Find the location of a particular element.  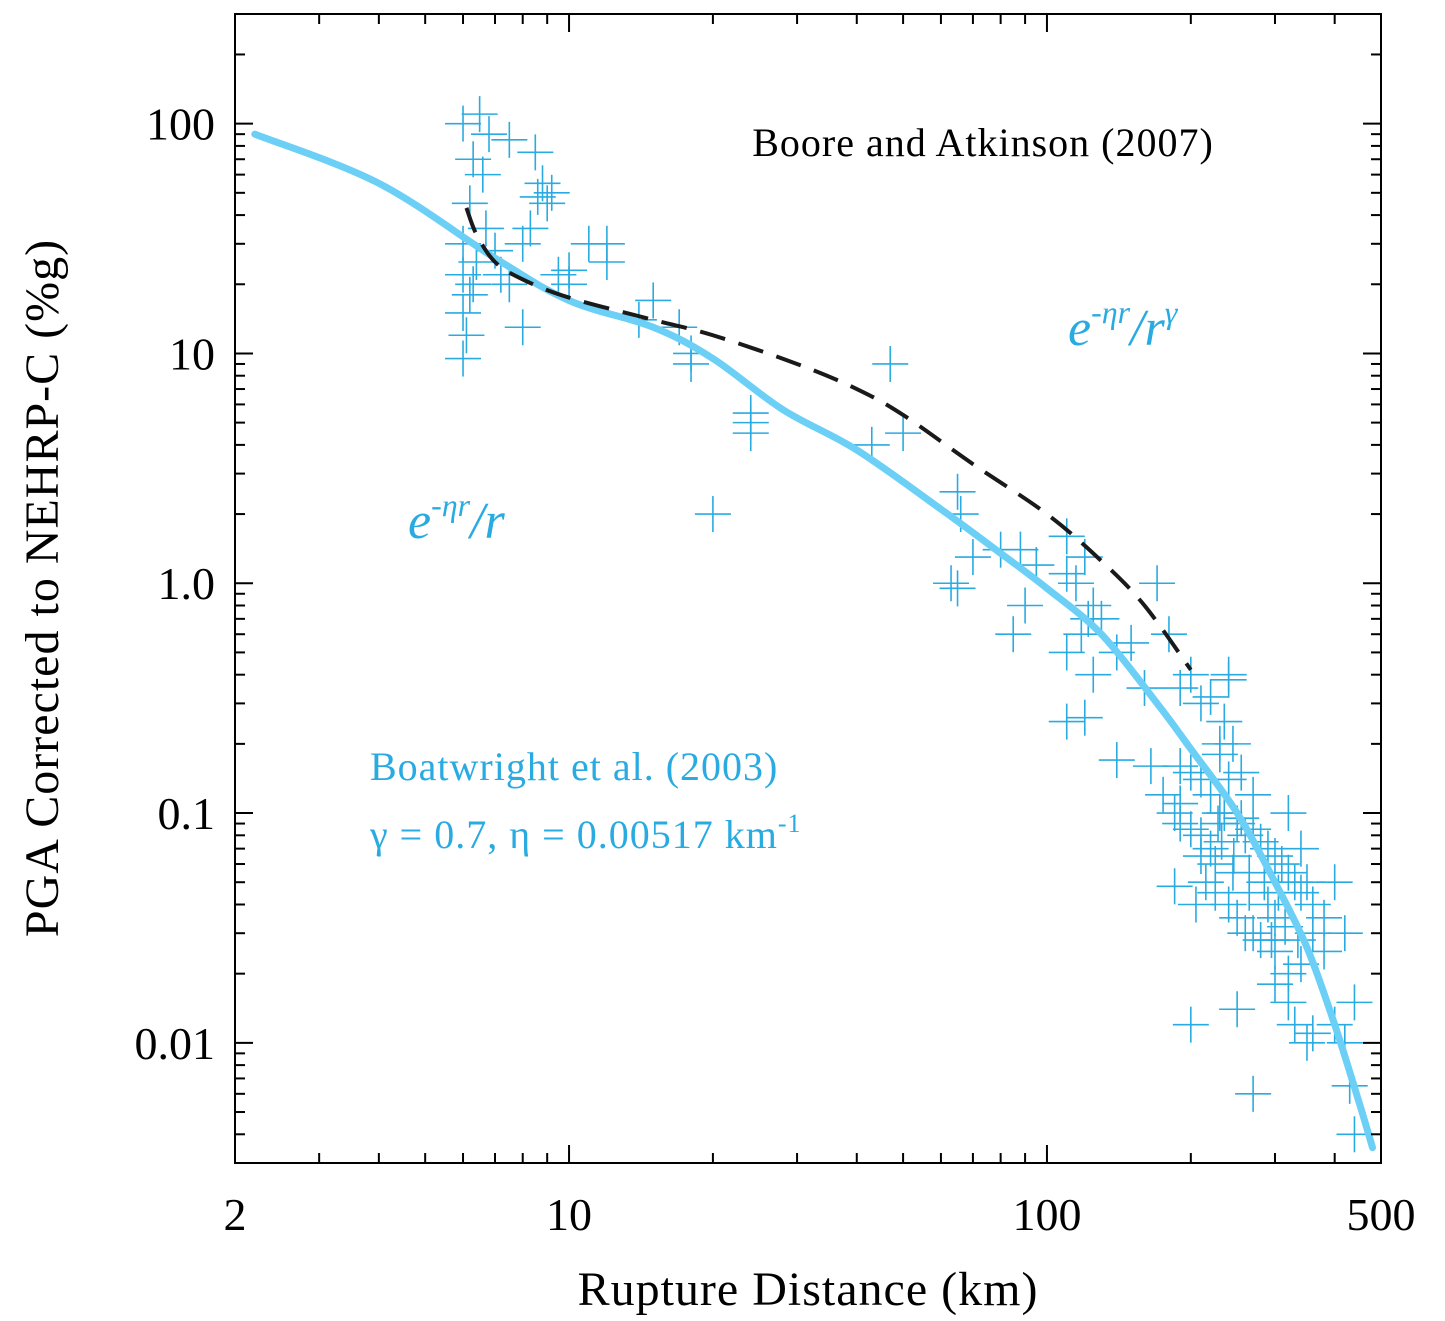

formula-near-field: e-ηr/r is located at coordinates (457, 518).